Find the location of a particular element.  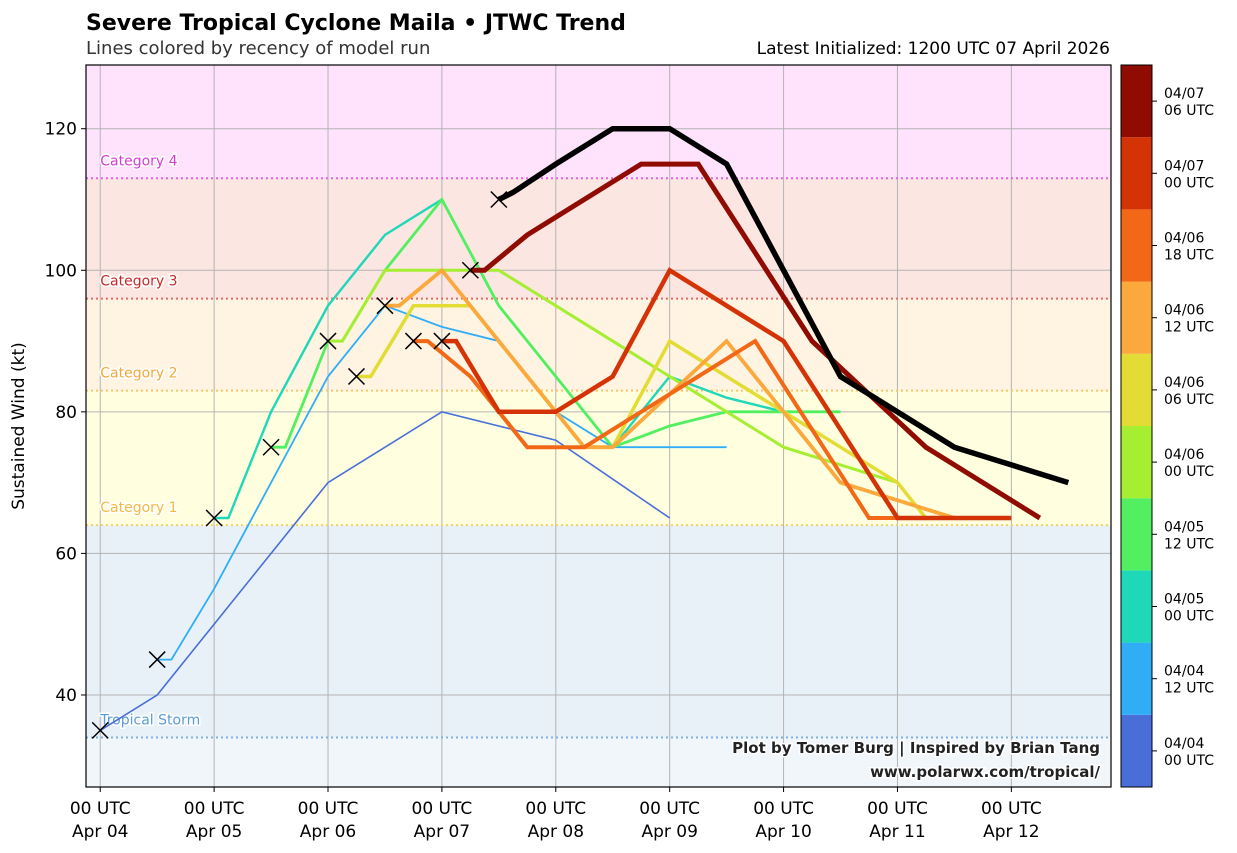

band-below-tropical-storm is located at coordinates (598, 762).